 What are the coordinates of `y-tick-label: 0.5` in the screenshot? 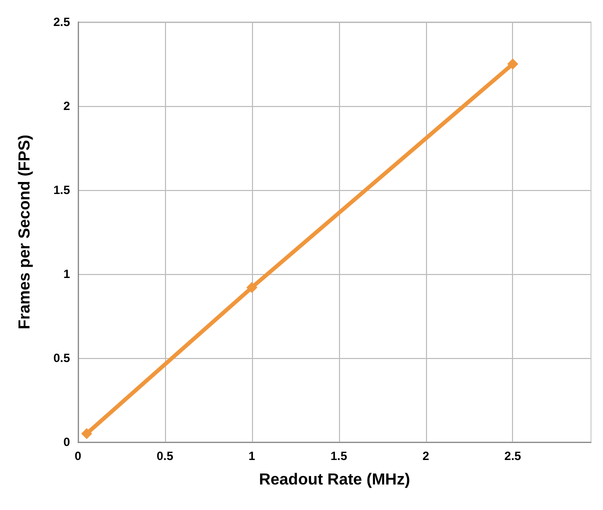 It's located at (61, 358).